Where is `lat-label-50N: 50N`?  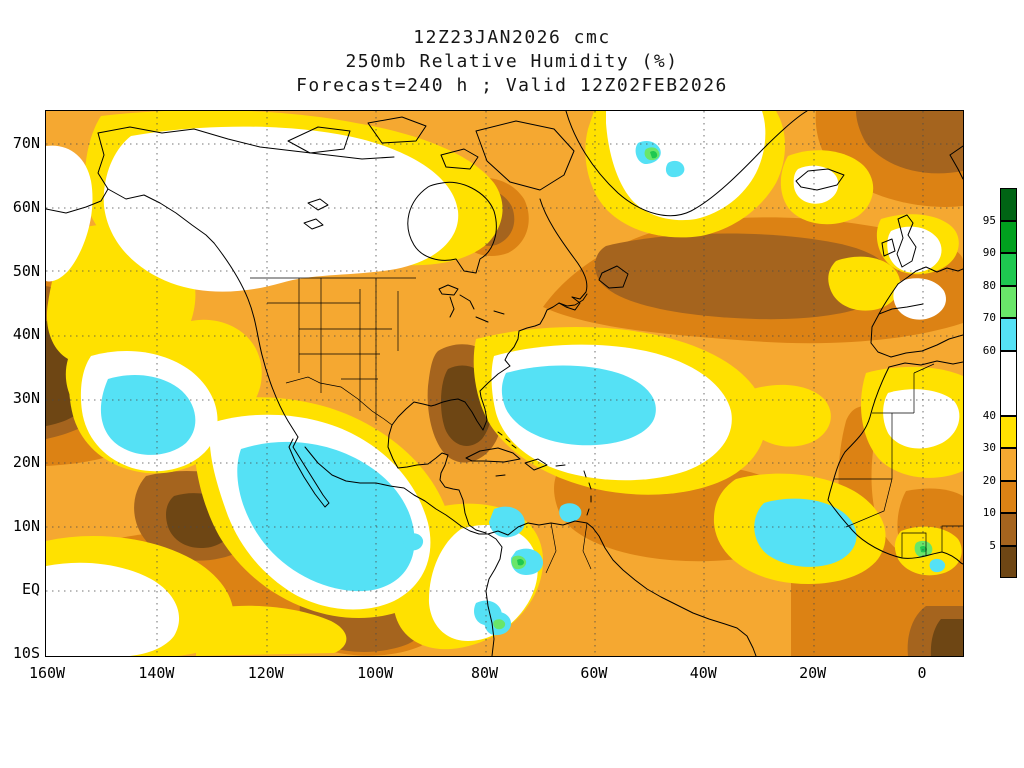 lat-label-50N: 50N is located at coordinates (26, 270).